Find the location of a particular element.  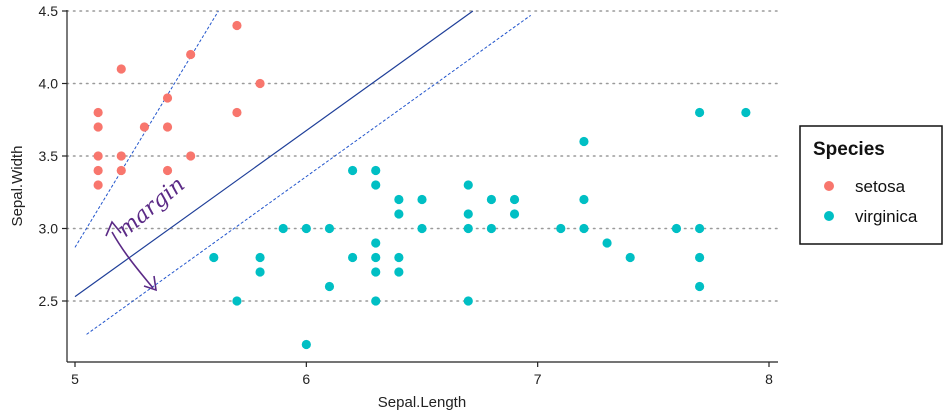

x-tick-label: 7 is located at coordinates (538, 379).